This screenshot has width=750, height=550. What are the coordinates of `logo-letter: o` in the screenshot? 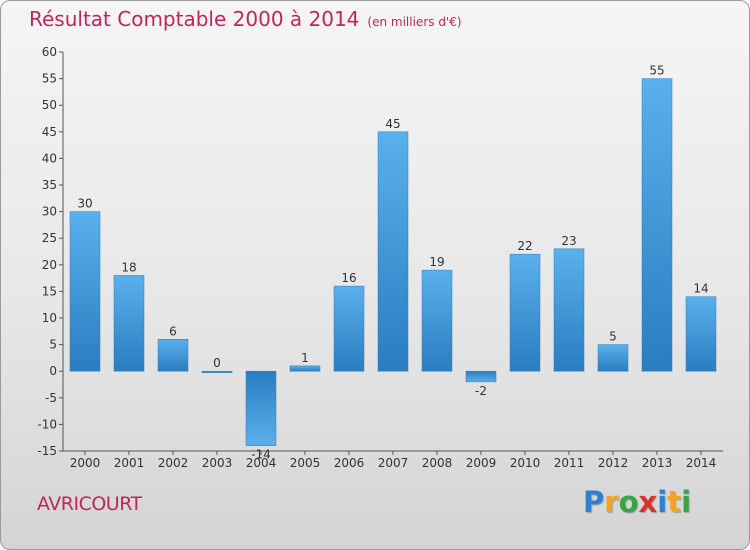 It's located at (628, 502).